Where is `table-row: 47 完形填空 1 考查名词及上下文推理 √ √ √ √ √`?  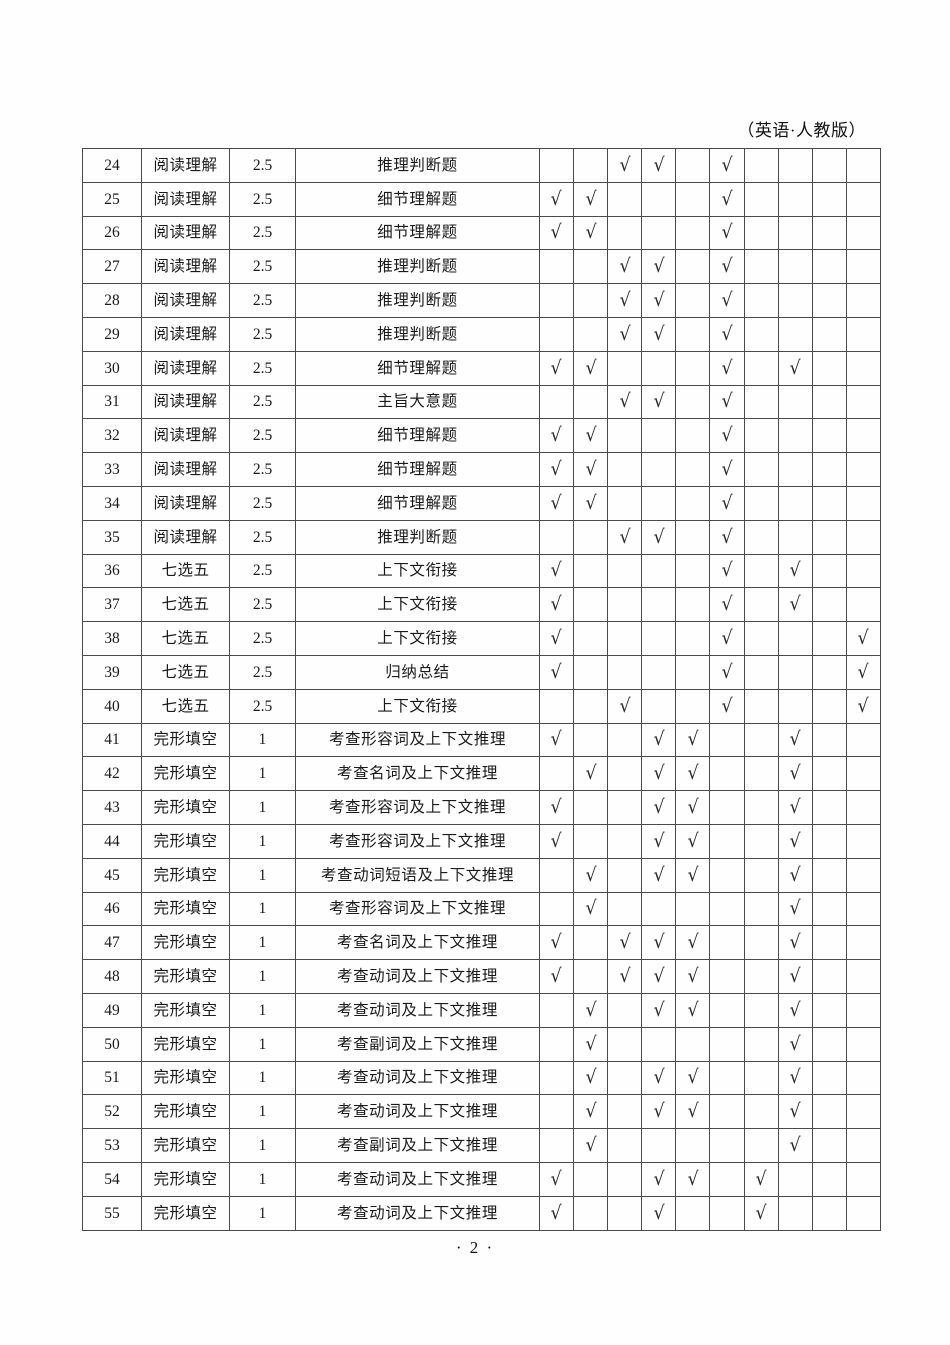 table-row: 47 完形填空 1 考查名词及上下文推理 √ √ √ √ √ is located at coordinates (481, 943).